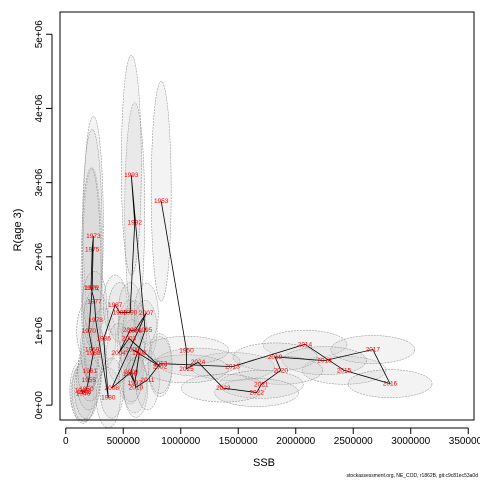  I want to click on point-label: 2016, so click(390, 384).